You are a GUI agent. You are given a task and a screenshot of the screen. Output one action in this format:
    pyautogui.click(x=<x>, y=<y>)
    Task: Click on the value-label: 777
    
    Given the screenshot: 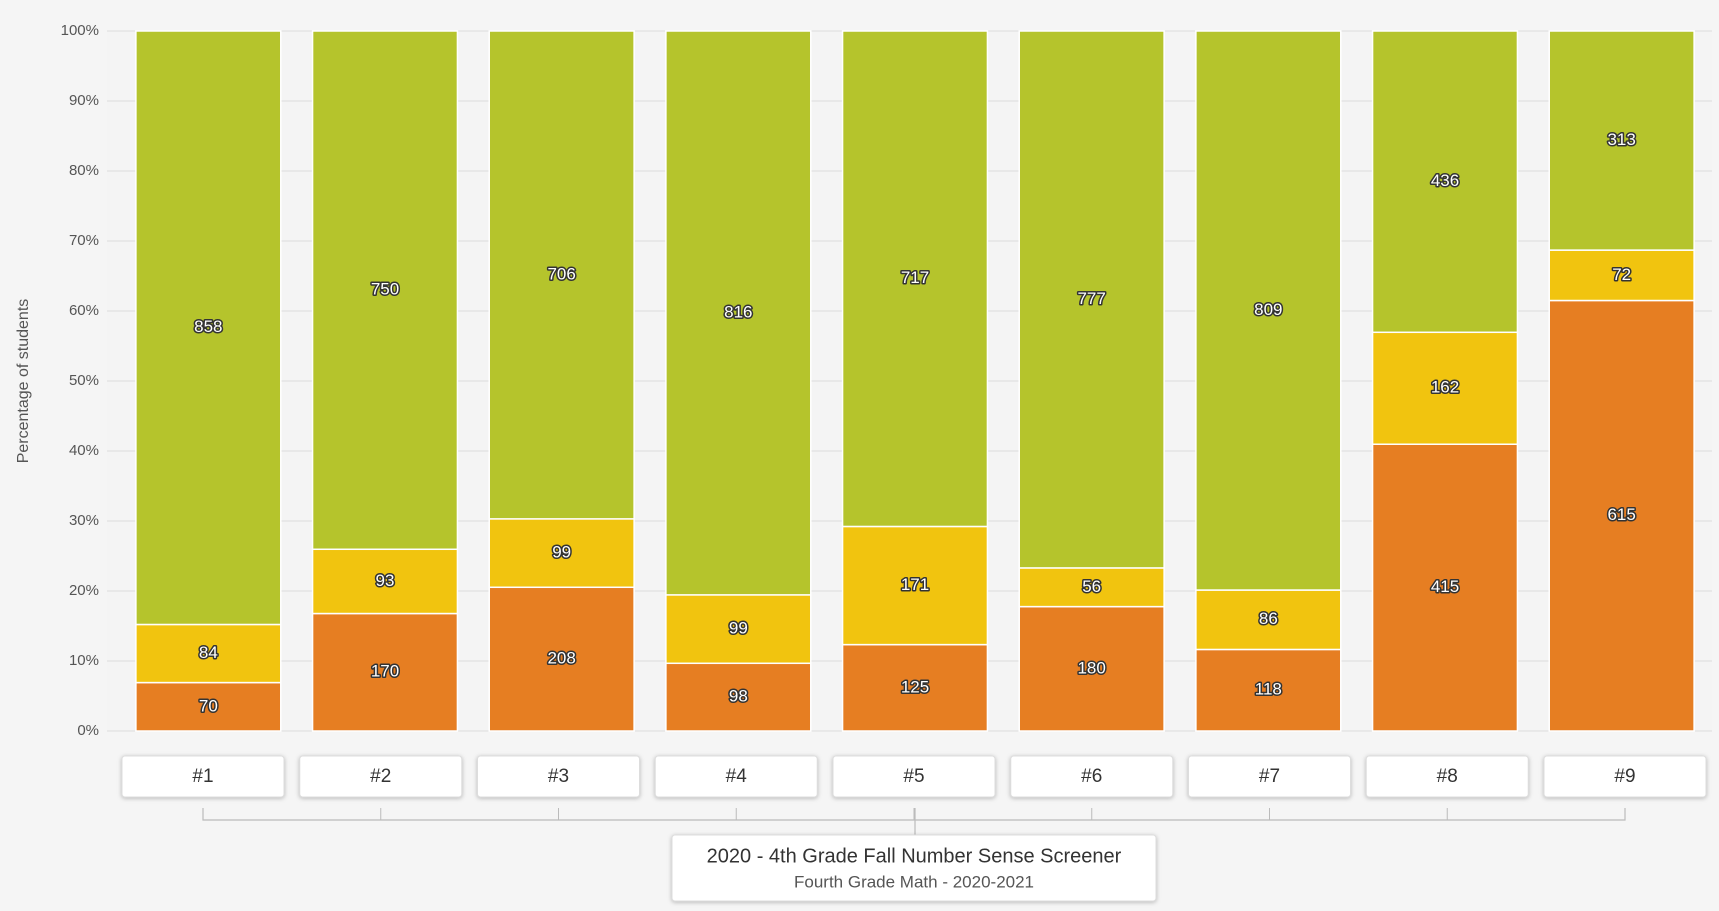 What is the action you would take?
    pyautogui.click(x=1091, y=298)
    